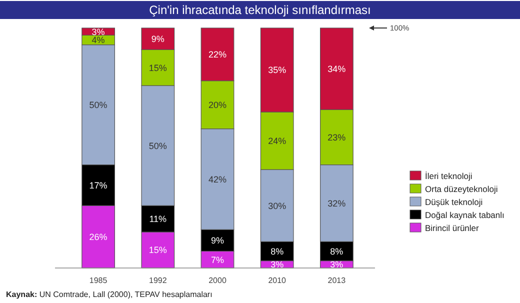 The width and height of the screenshot is (520, 303). What do you see at coordinates (277, 280) in the screenshot?
I see `x-tick-label: 2010` at bounding box center [277, 280].